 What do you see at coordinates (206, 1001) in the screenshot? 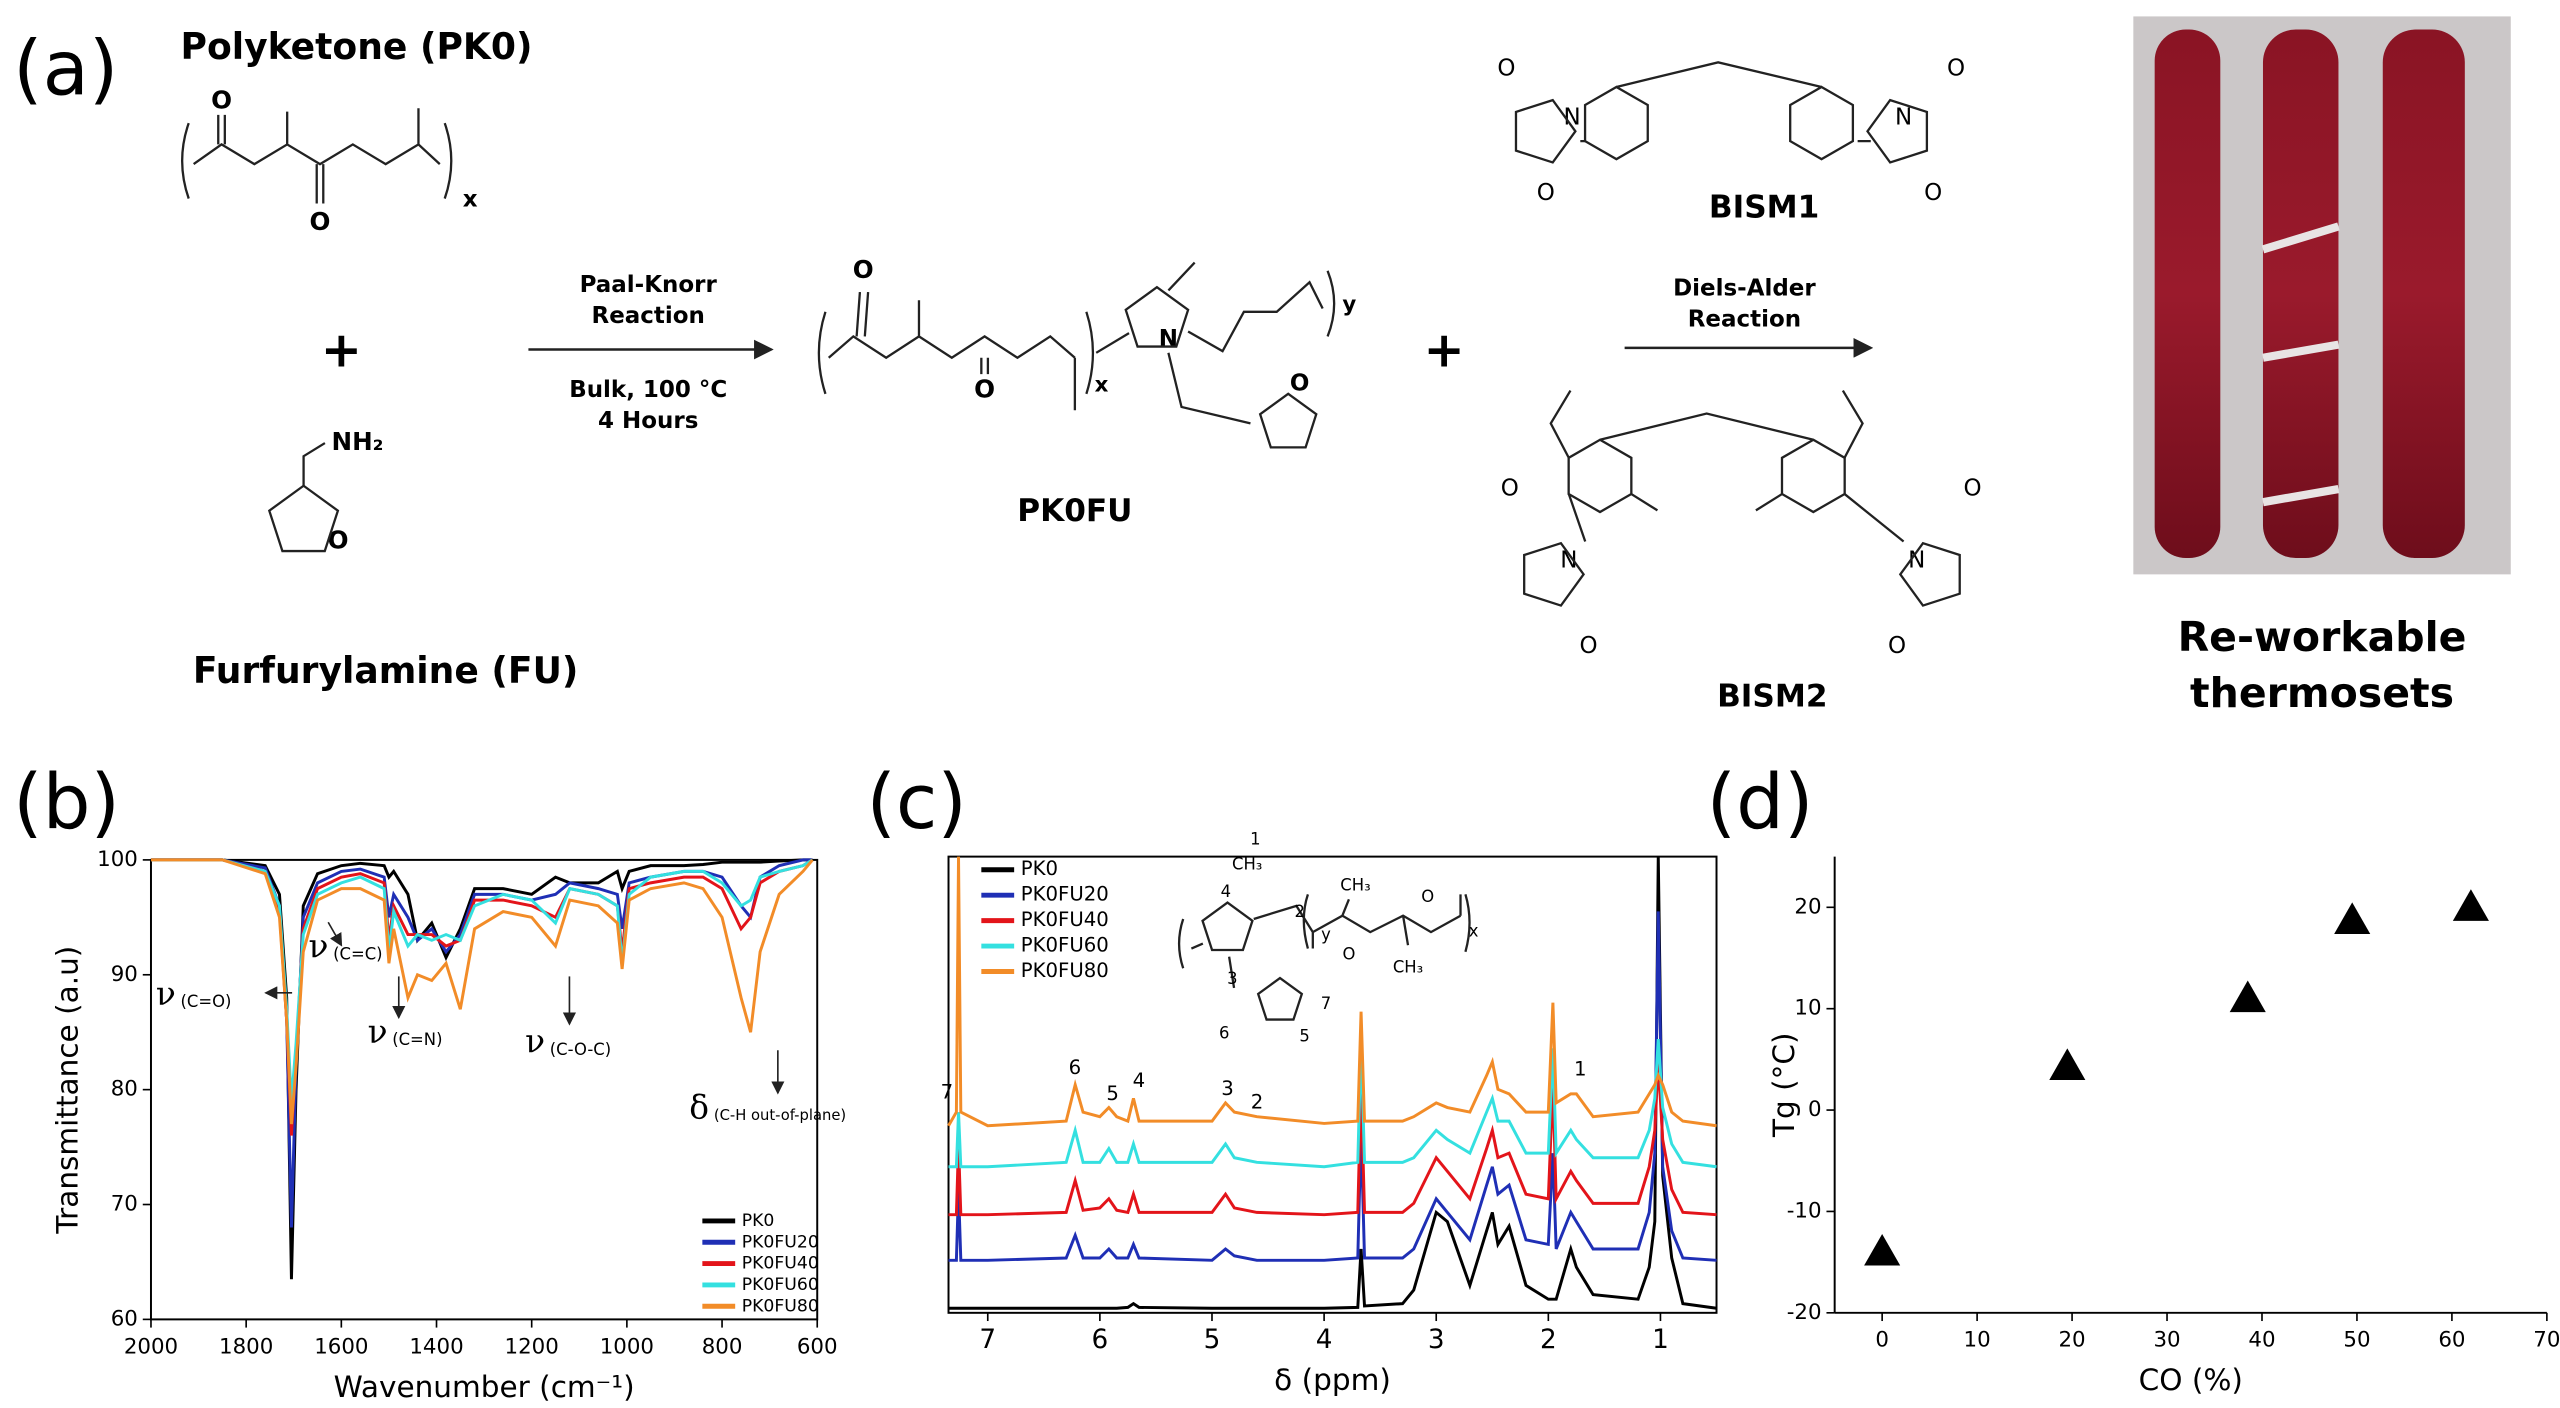
I see `annotation-text: (C=O)` at bounding box center [206, 1001].